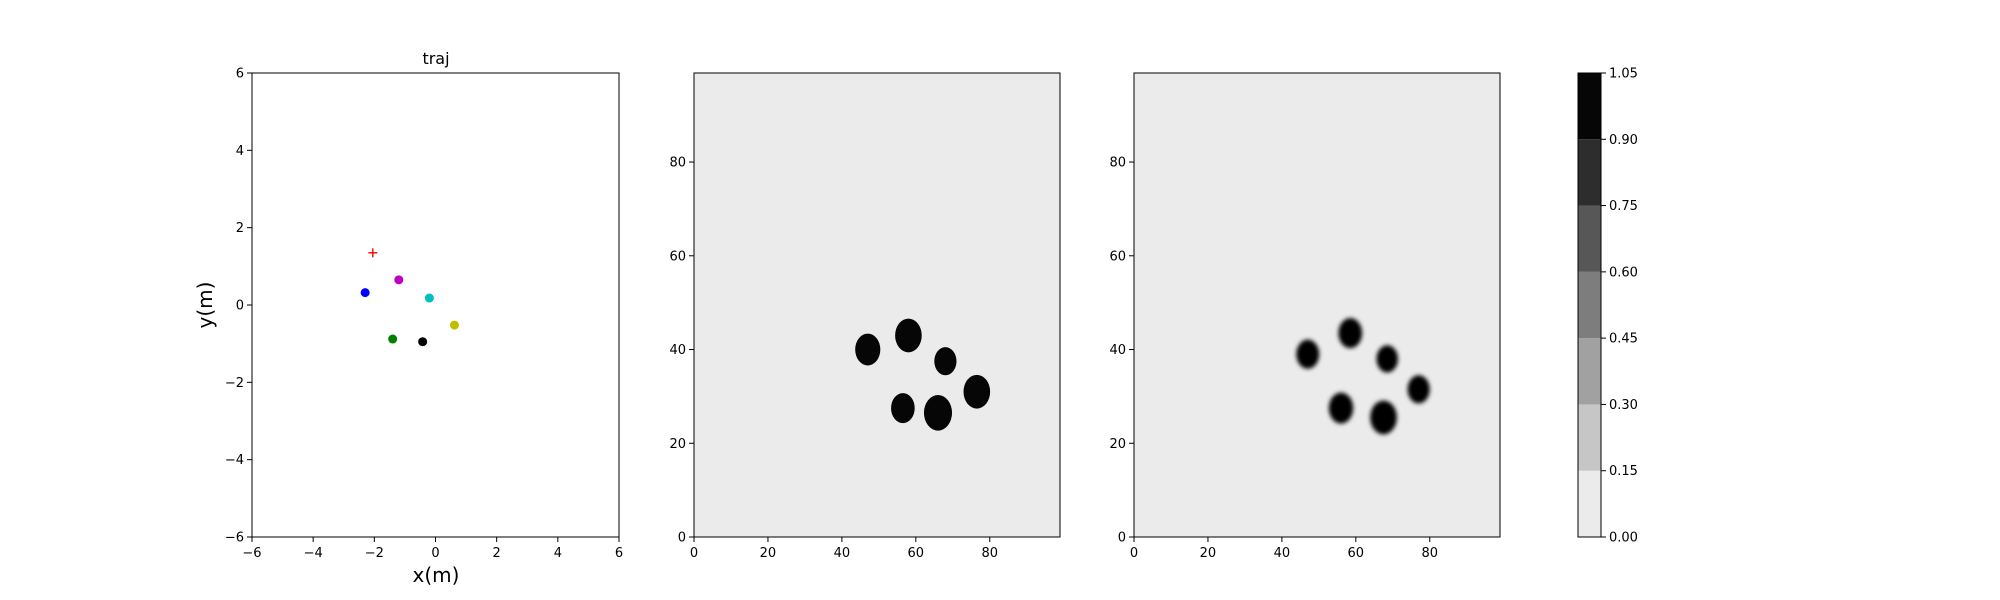  Describe the element at coordinates (619, 553) in the screenshot. I see `traj-x-tick-label: 6` at that location.